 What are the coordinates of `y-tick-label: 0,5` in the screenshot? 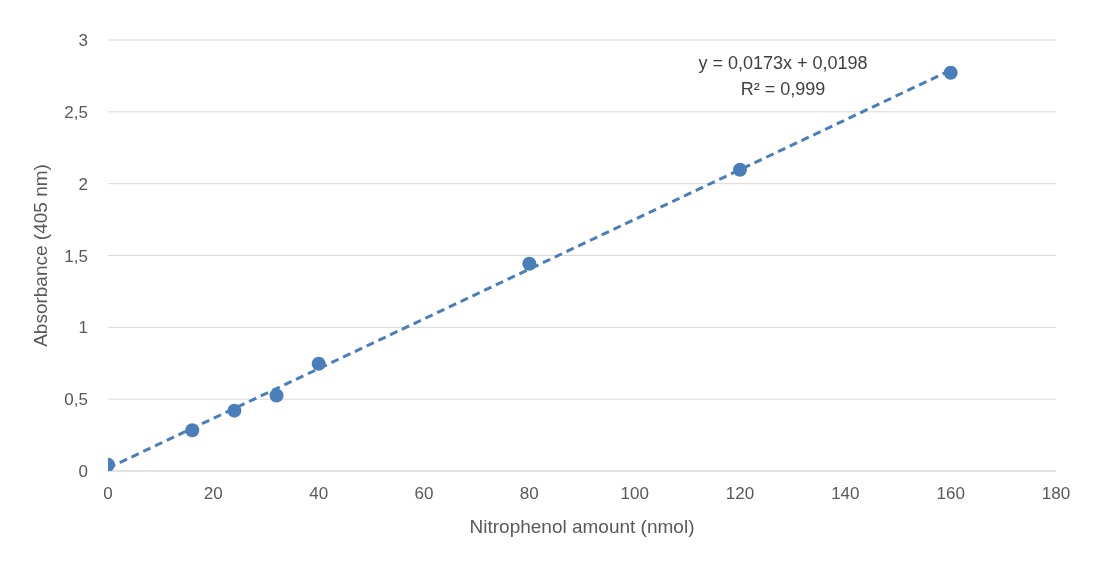 It's located at (76, 400).